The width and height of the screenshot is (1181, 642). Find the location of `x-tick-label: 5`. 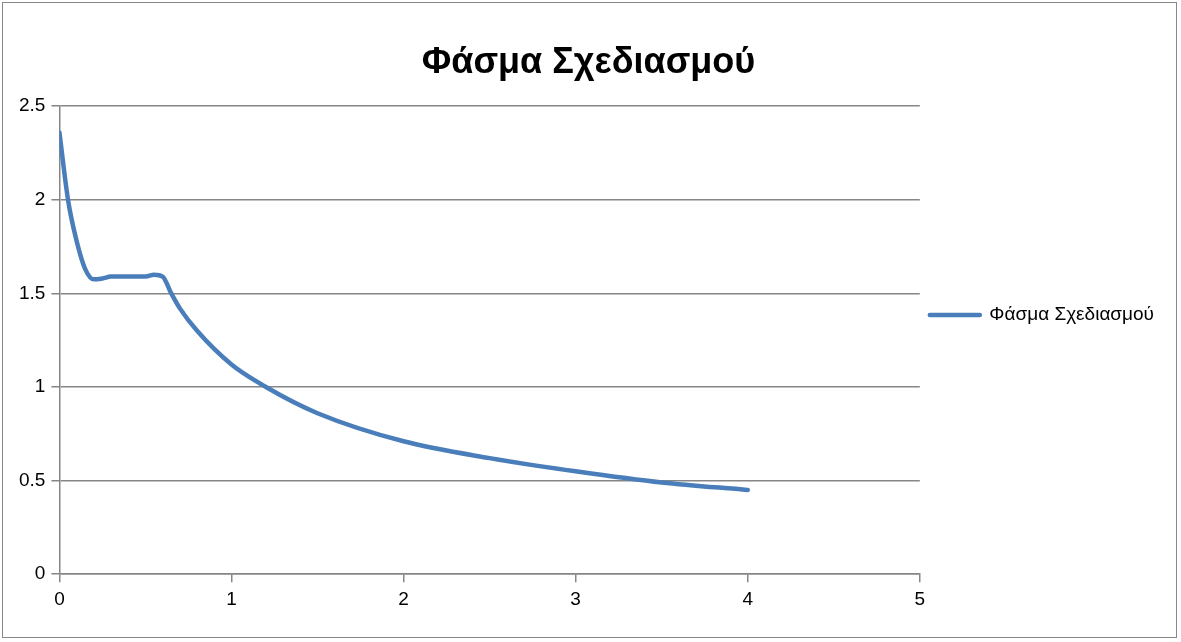

x-tick-label: 5 is located at coordinates (920, 598).